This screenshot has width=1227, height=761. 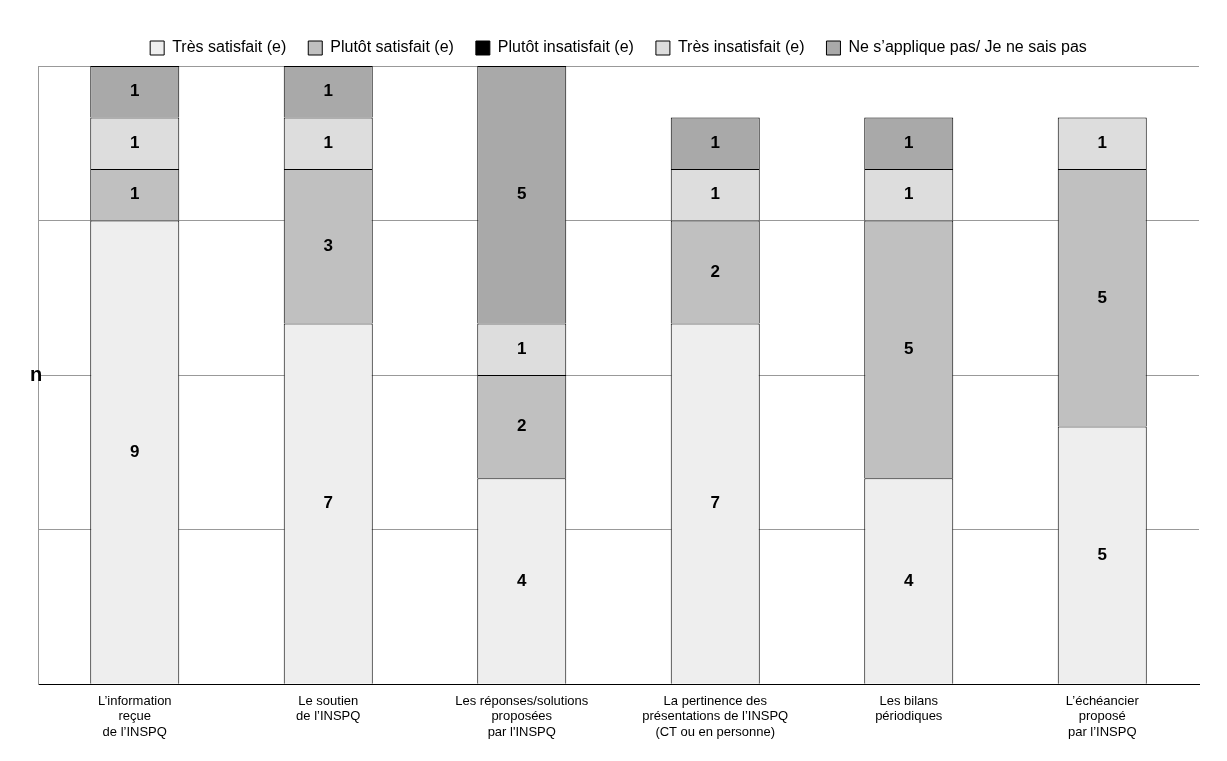 I want to click on legend-label: Ne s’applique pas/ Je ne sais pas, so click(x=967, y=47).